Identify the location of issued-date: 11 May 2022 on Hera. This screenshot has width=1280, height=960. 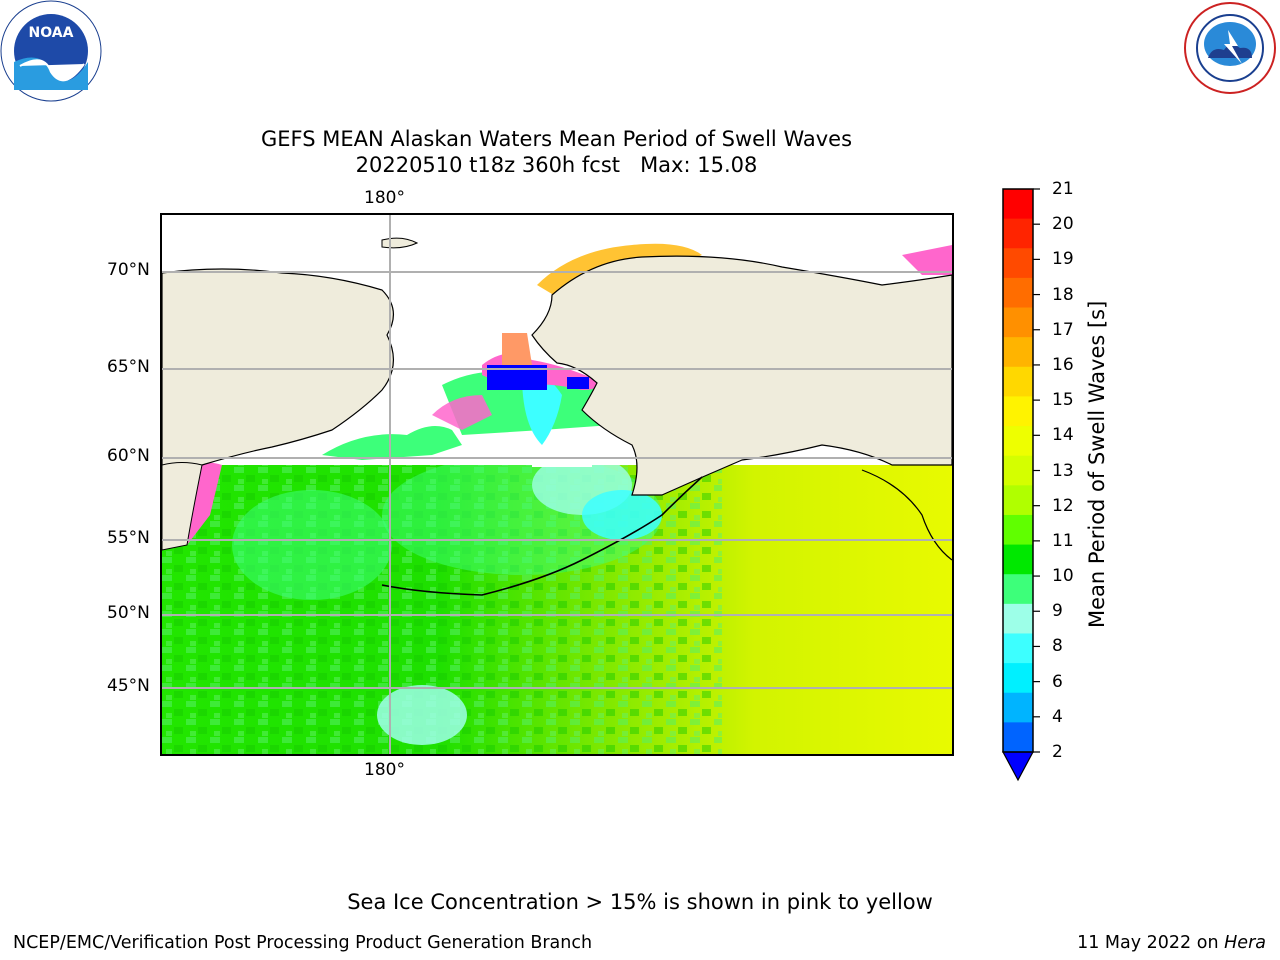
(1171, 943).